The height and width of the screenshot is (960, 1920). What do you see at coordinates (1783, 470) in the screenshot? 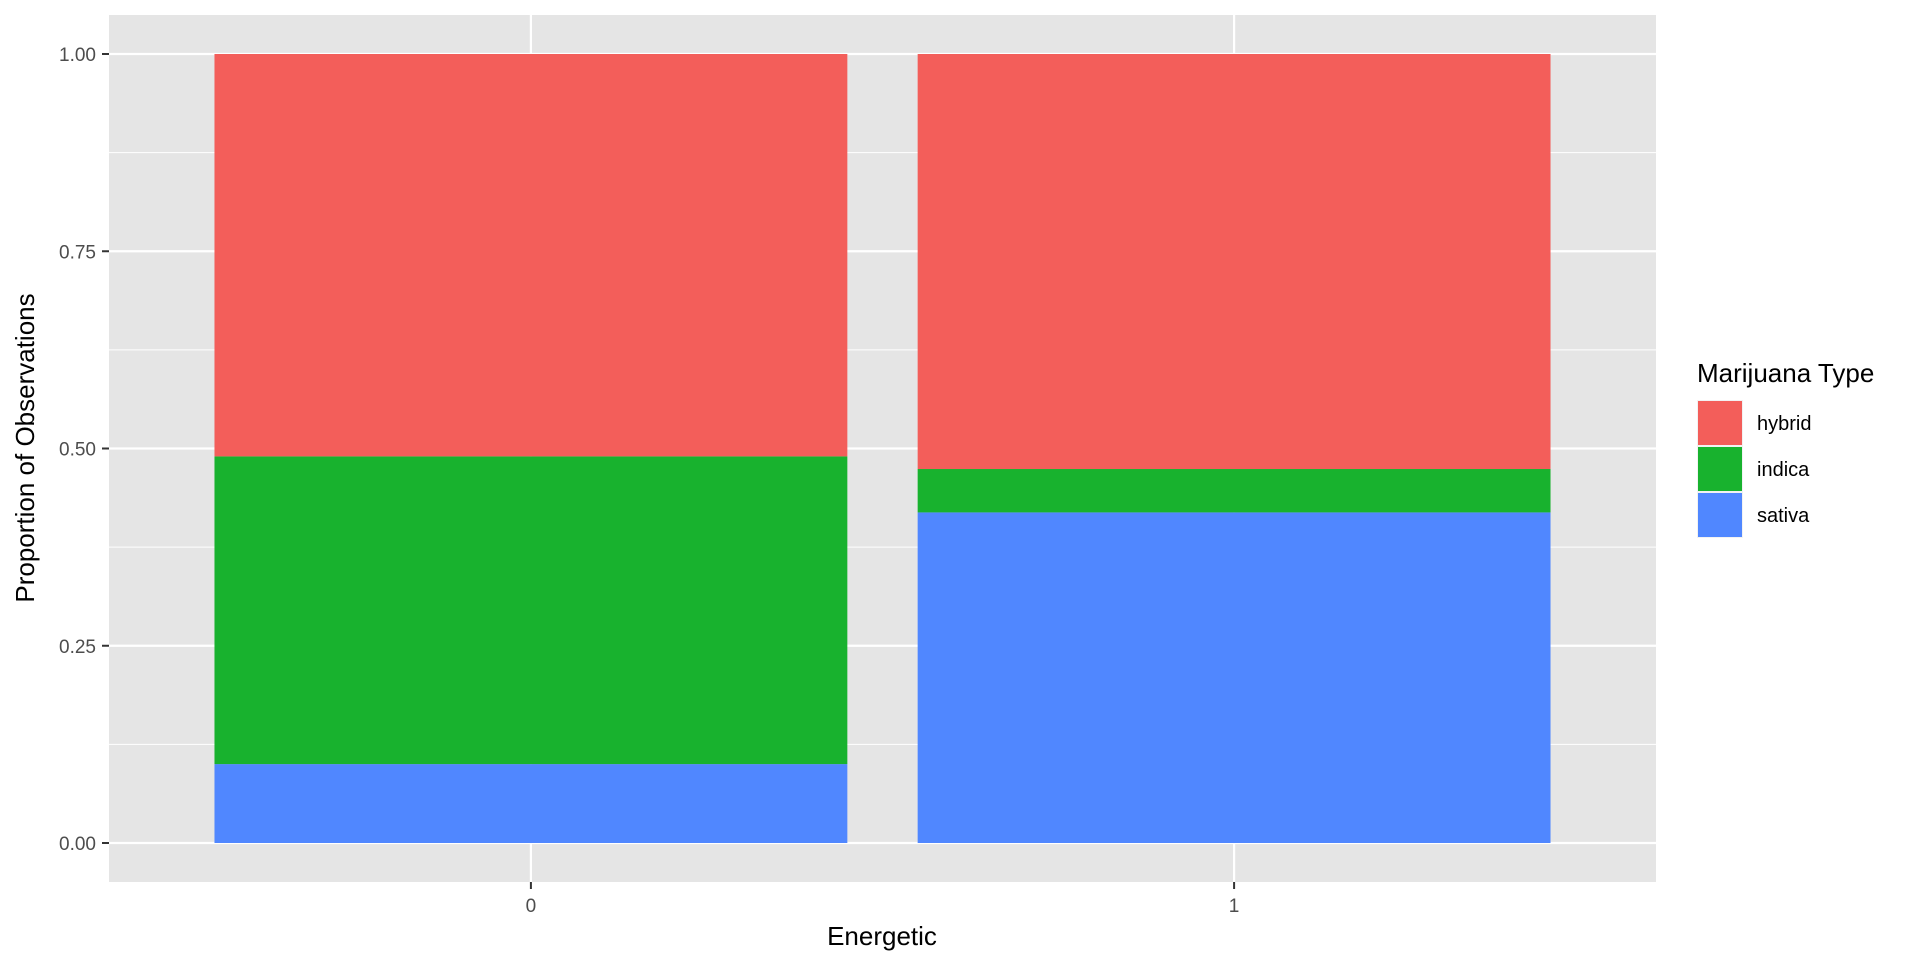
I see `legend-label-indica: indica` at bounding box center [1783, 470].